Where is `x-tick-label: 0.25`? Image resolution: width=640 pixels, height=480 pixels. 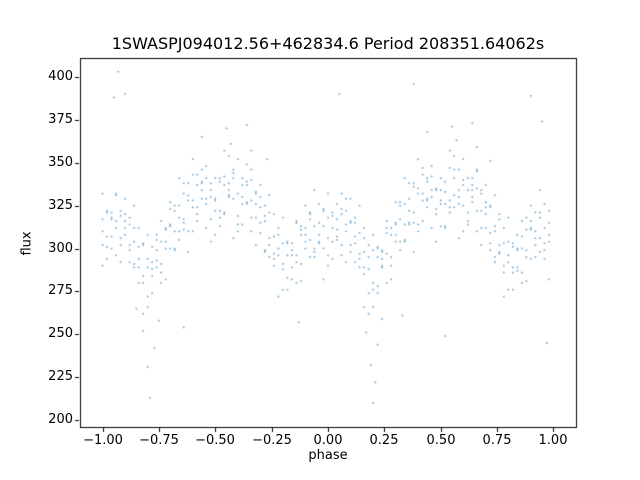 x-tick-label: 0.25 is located at coordinates (384, 440).